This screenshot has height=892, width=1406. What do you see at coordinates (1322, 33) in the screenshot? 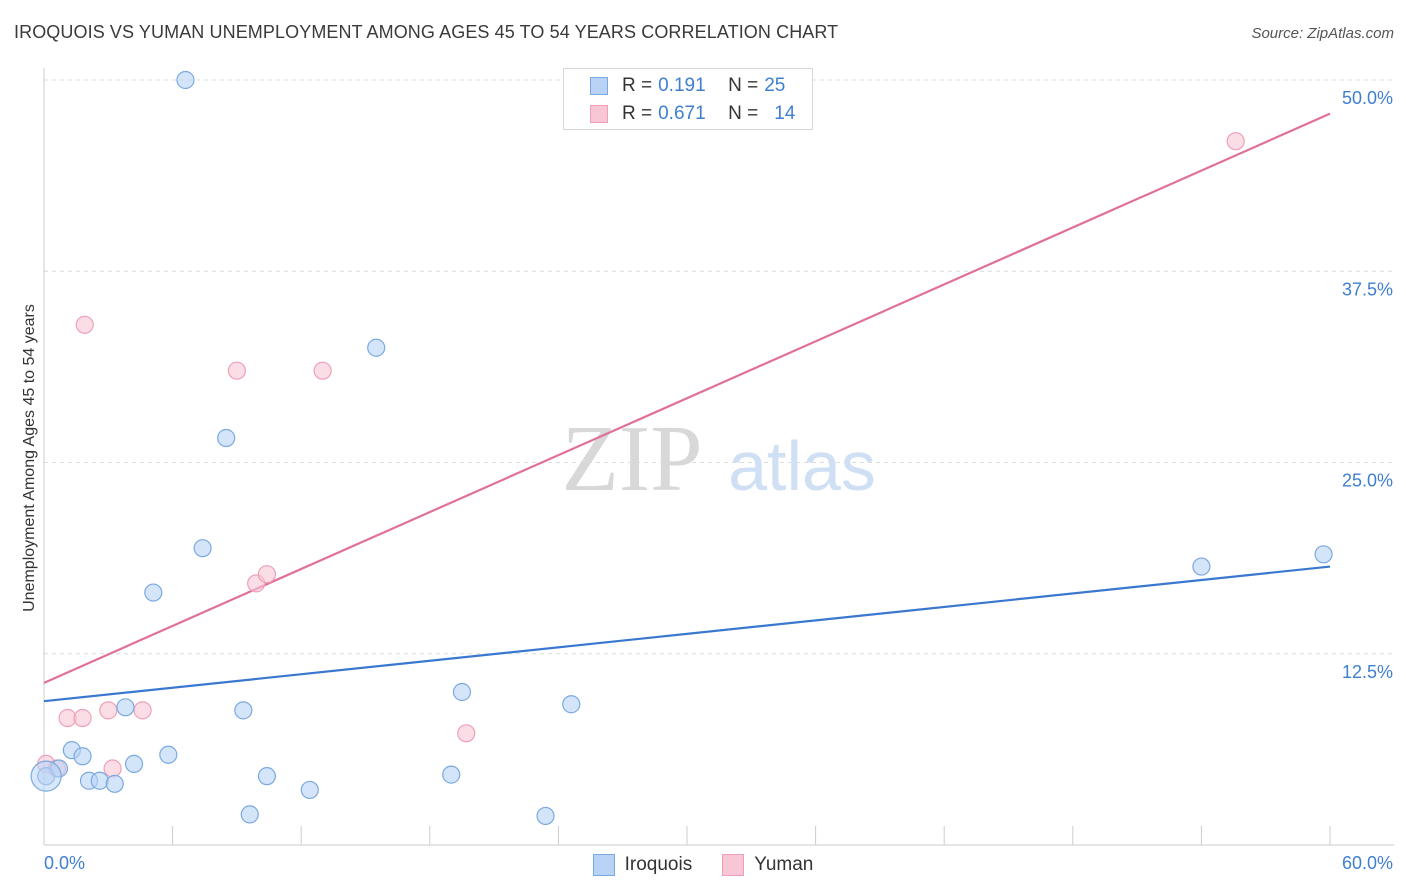
I see `source-label: Source: ZipAtlas.com` at bounding box center [1322, 33].